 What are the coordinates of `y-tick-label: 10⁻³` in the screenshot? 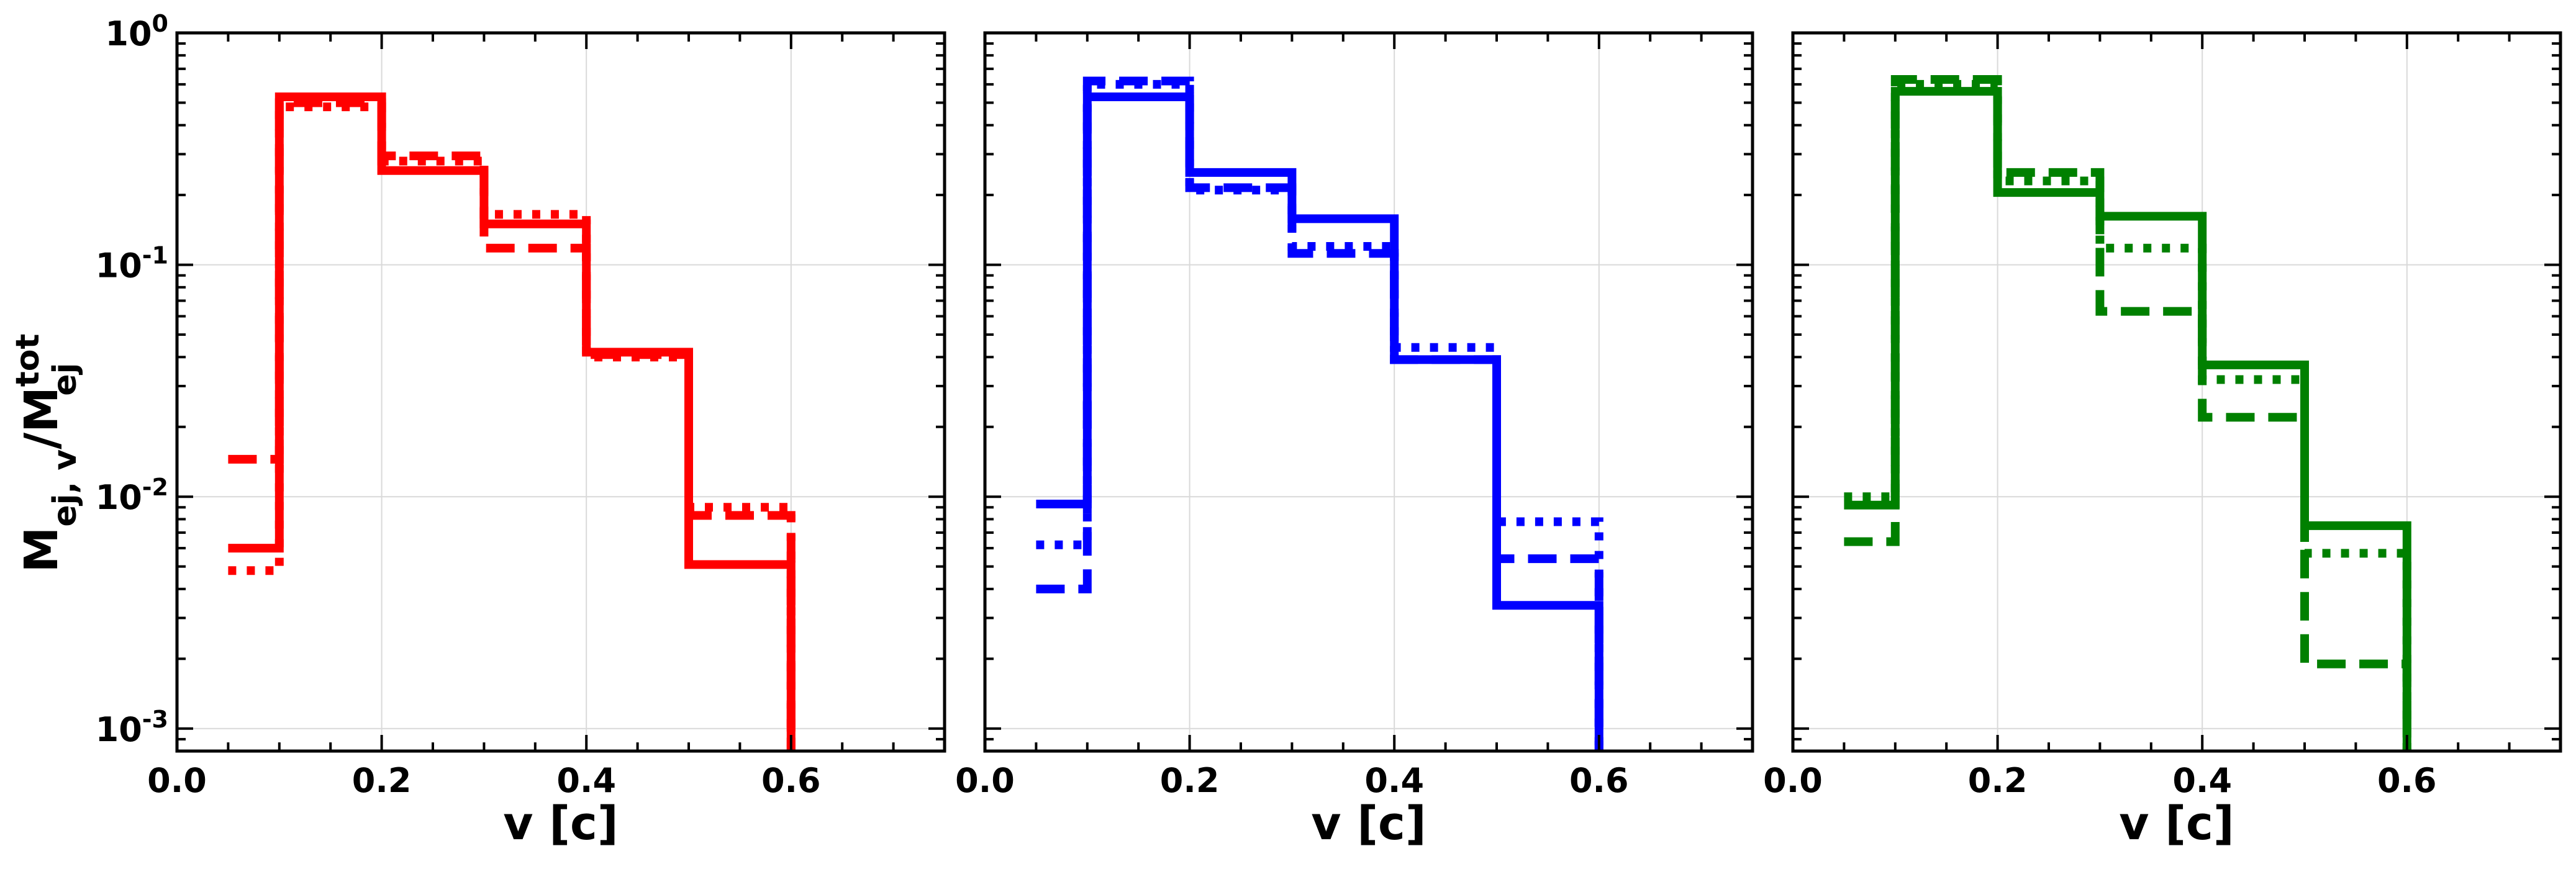 It's located at (132, 727).